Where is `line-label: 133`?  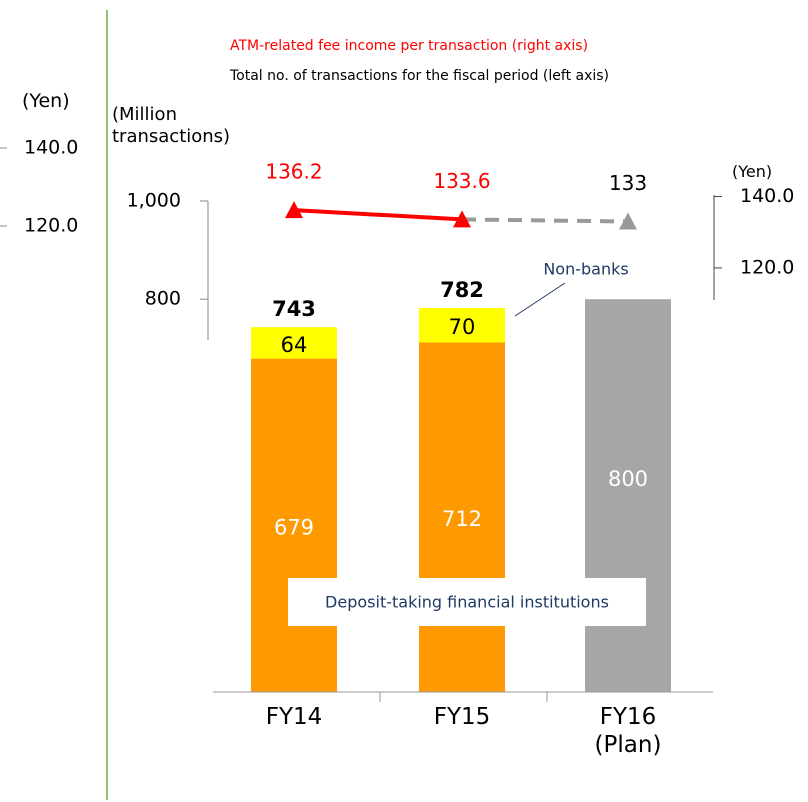
line-label: 133 is located at coordinates (628, 183).